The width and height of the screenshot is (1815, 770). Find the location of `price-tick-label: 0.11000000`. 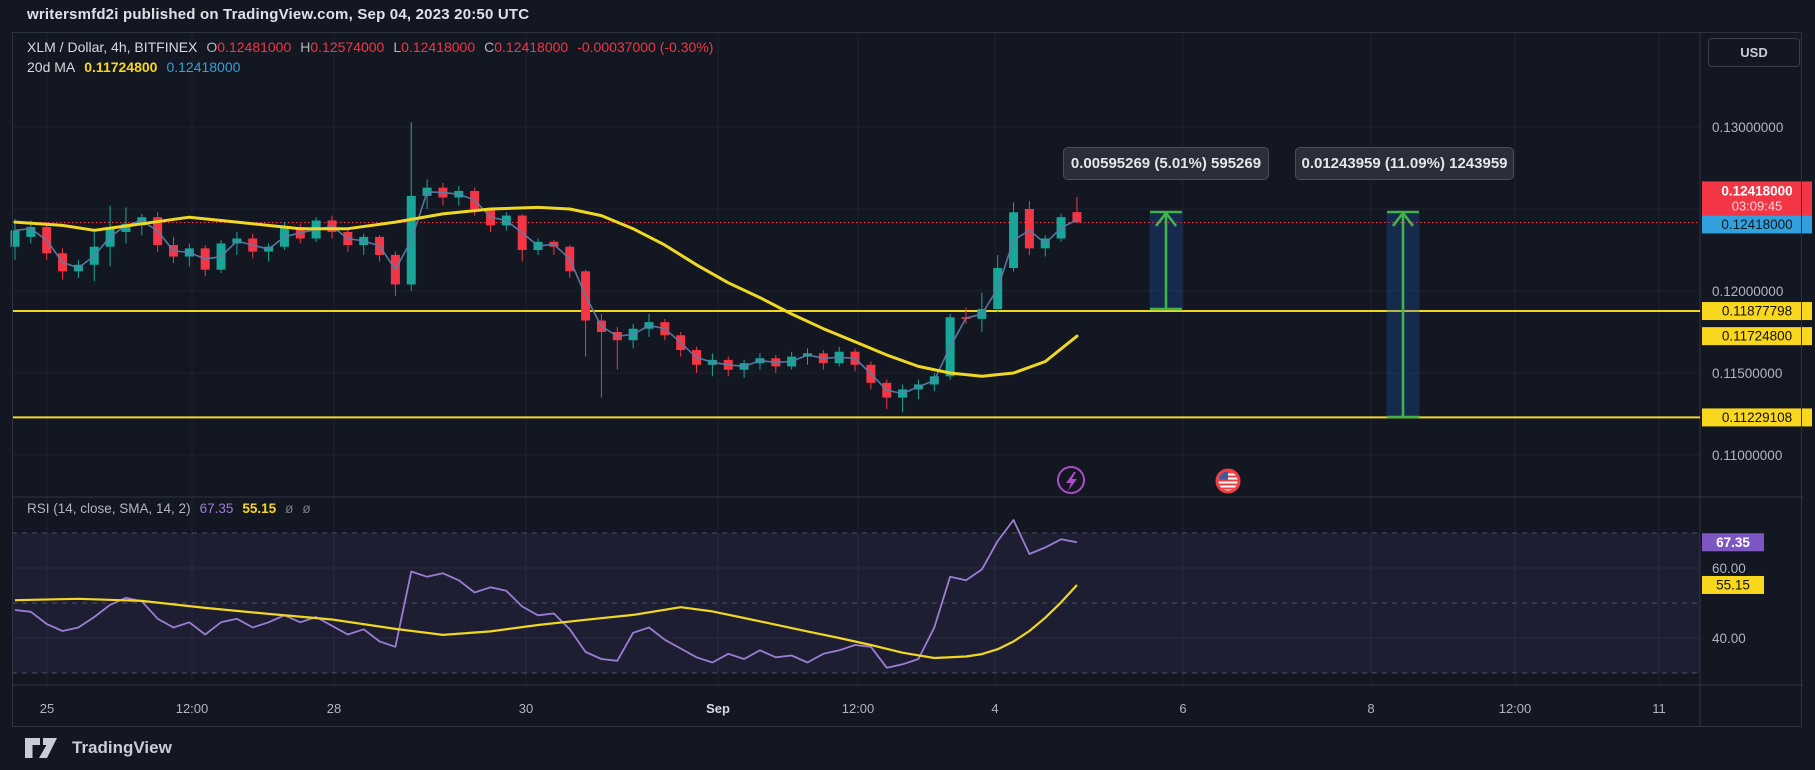

price-tick-label: 0.11000000 is located at coordinates (1747, 455).